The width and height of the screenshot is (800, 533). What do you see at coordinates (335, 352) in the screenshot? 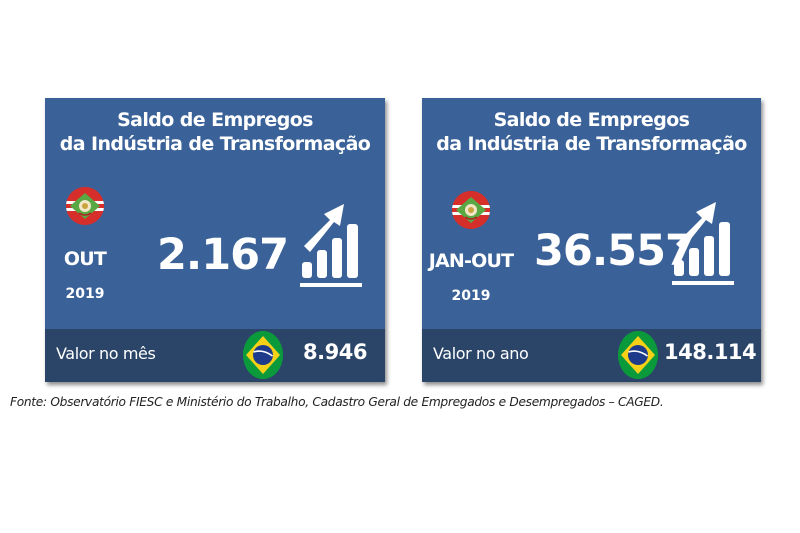
I see `national-value: 8.946` at bounding box center [335, 352].